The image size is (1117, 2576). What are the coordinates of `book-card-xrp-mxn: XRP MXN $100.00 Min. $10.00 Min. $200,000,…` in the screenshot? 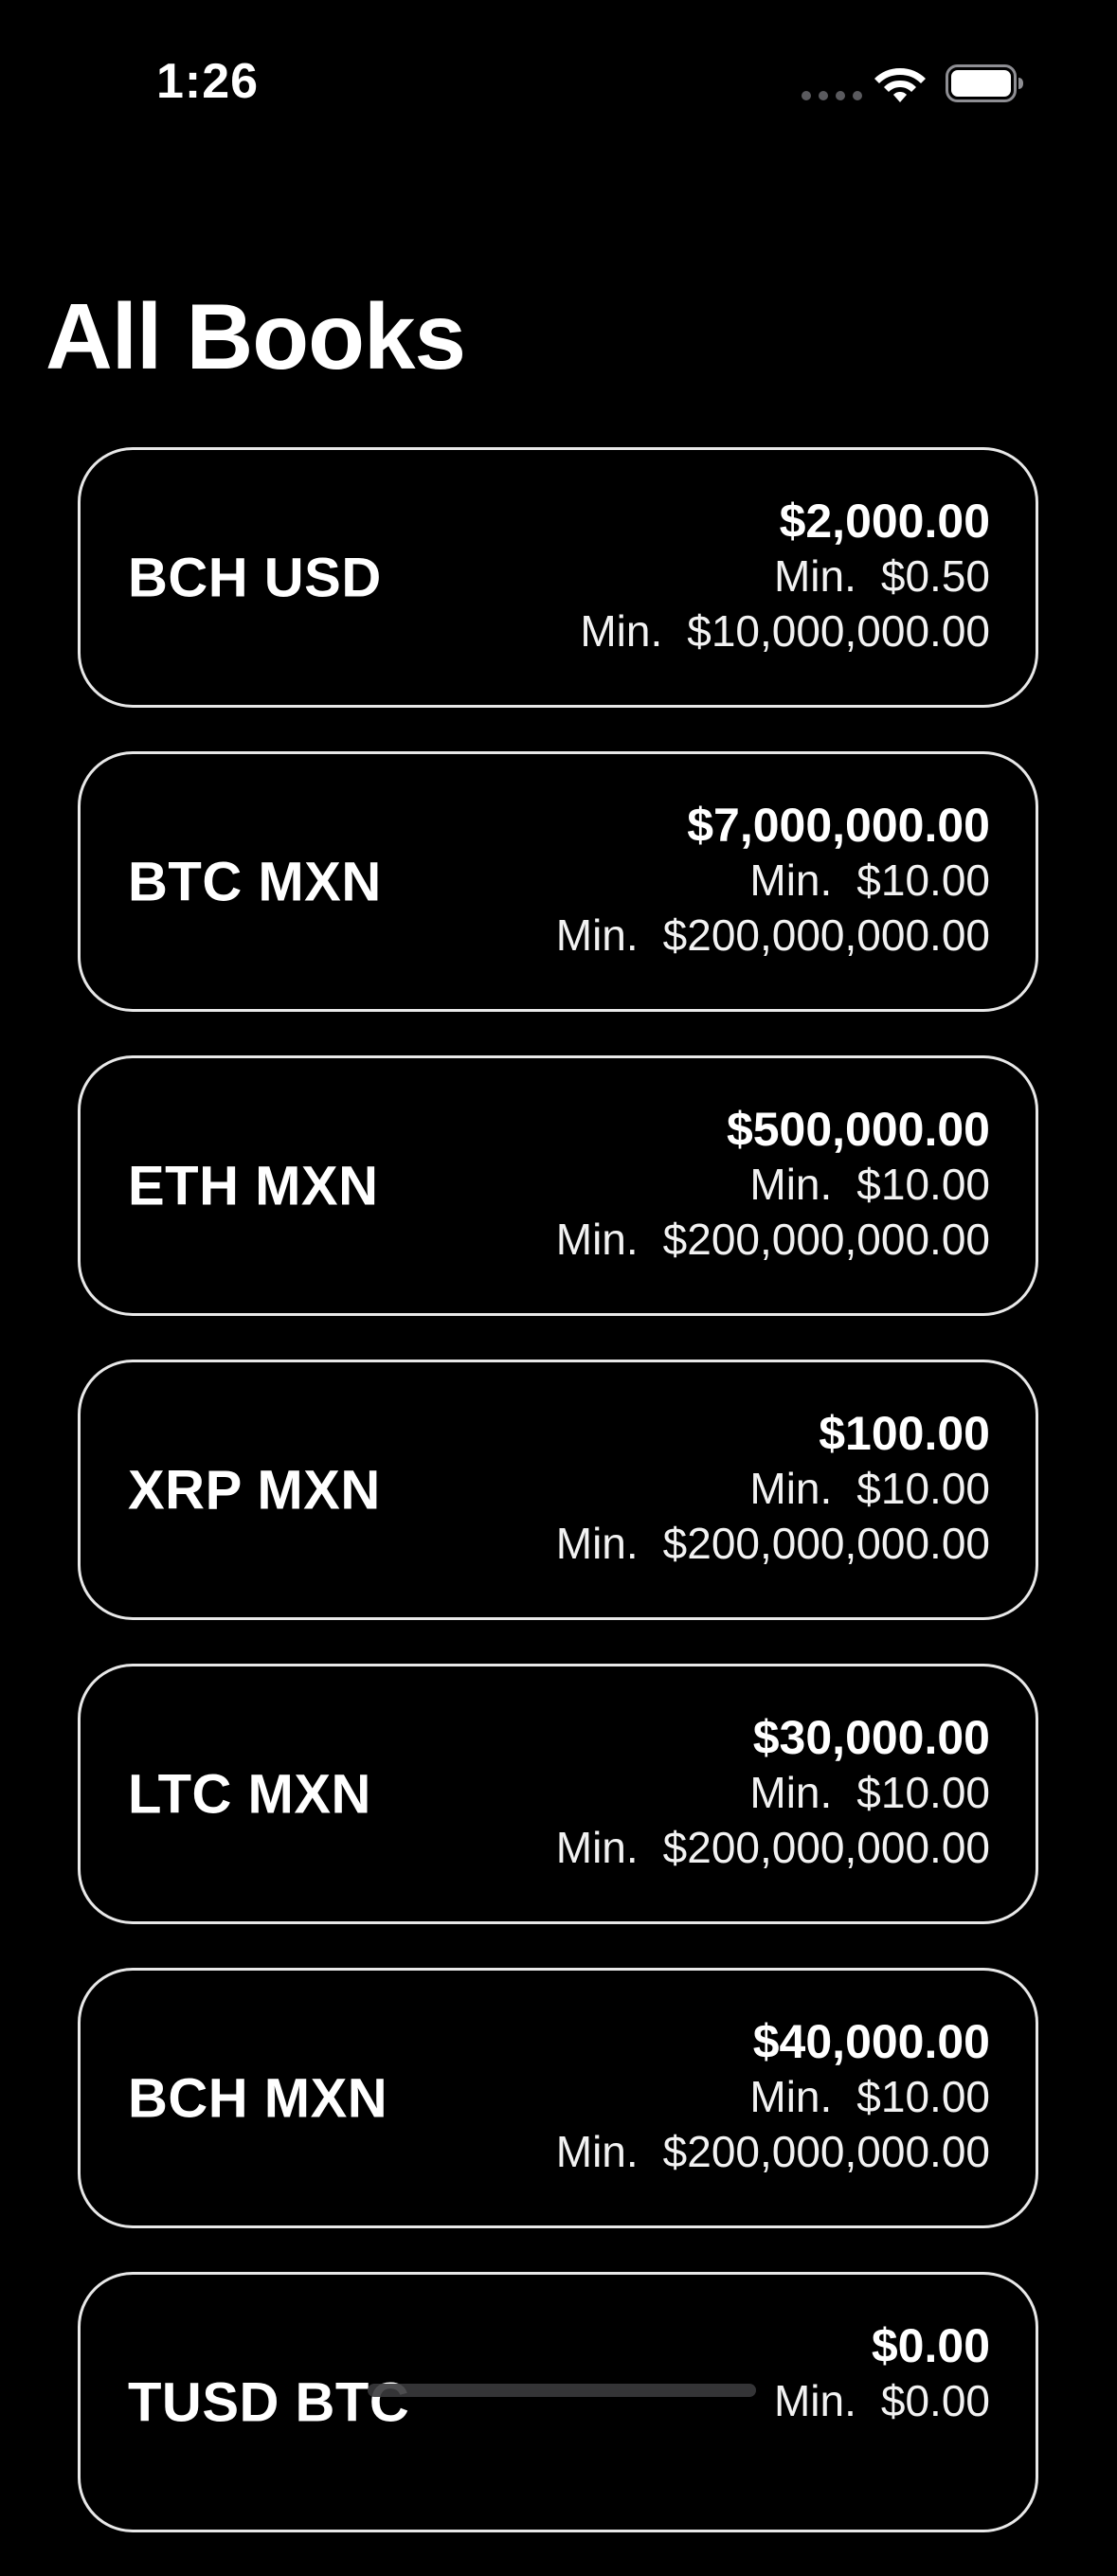 It's located at (558, 1490).